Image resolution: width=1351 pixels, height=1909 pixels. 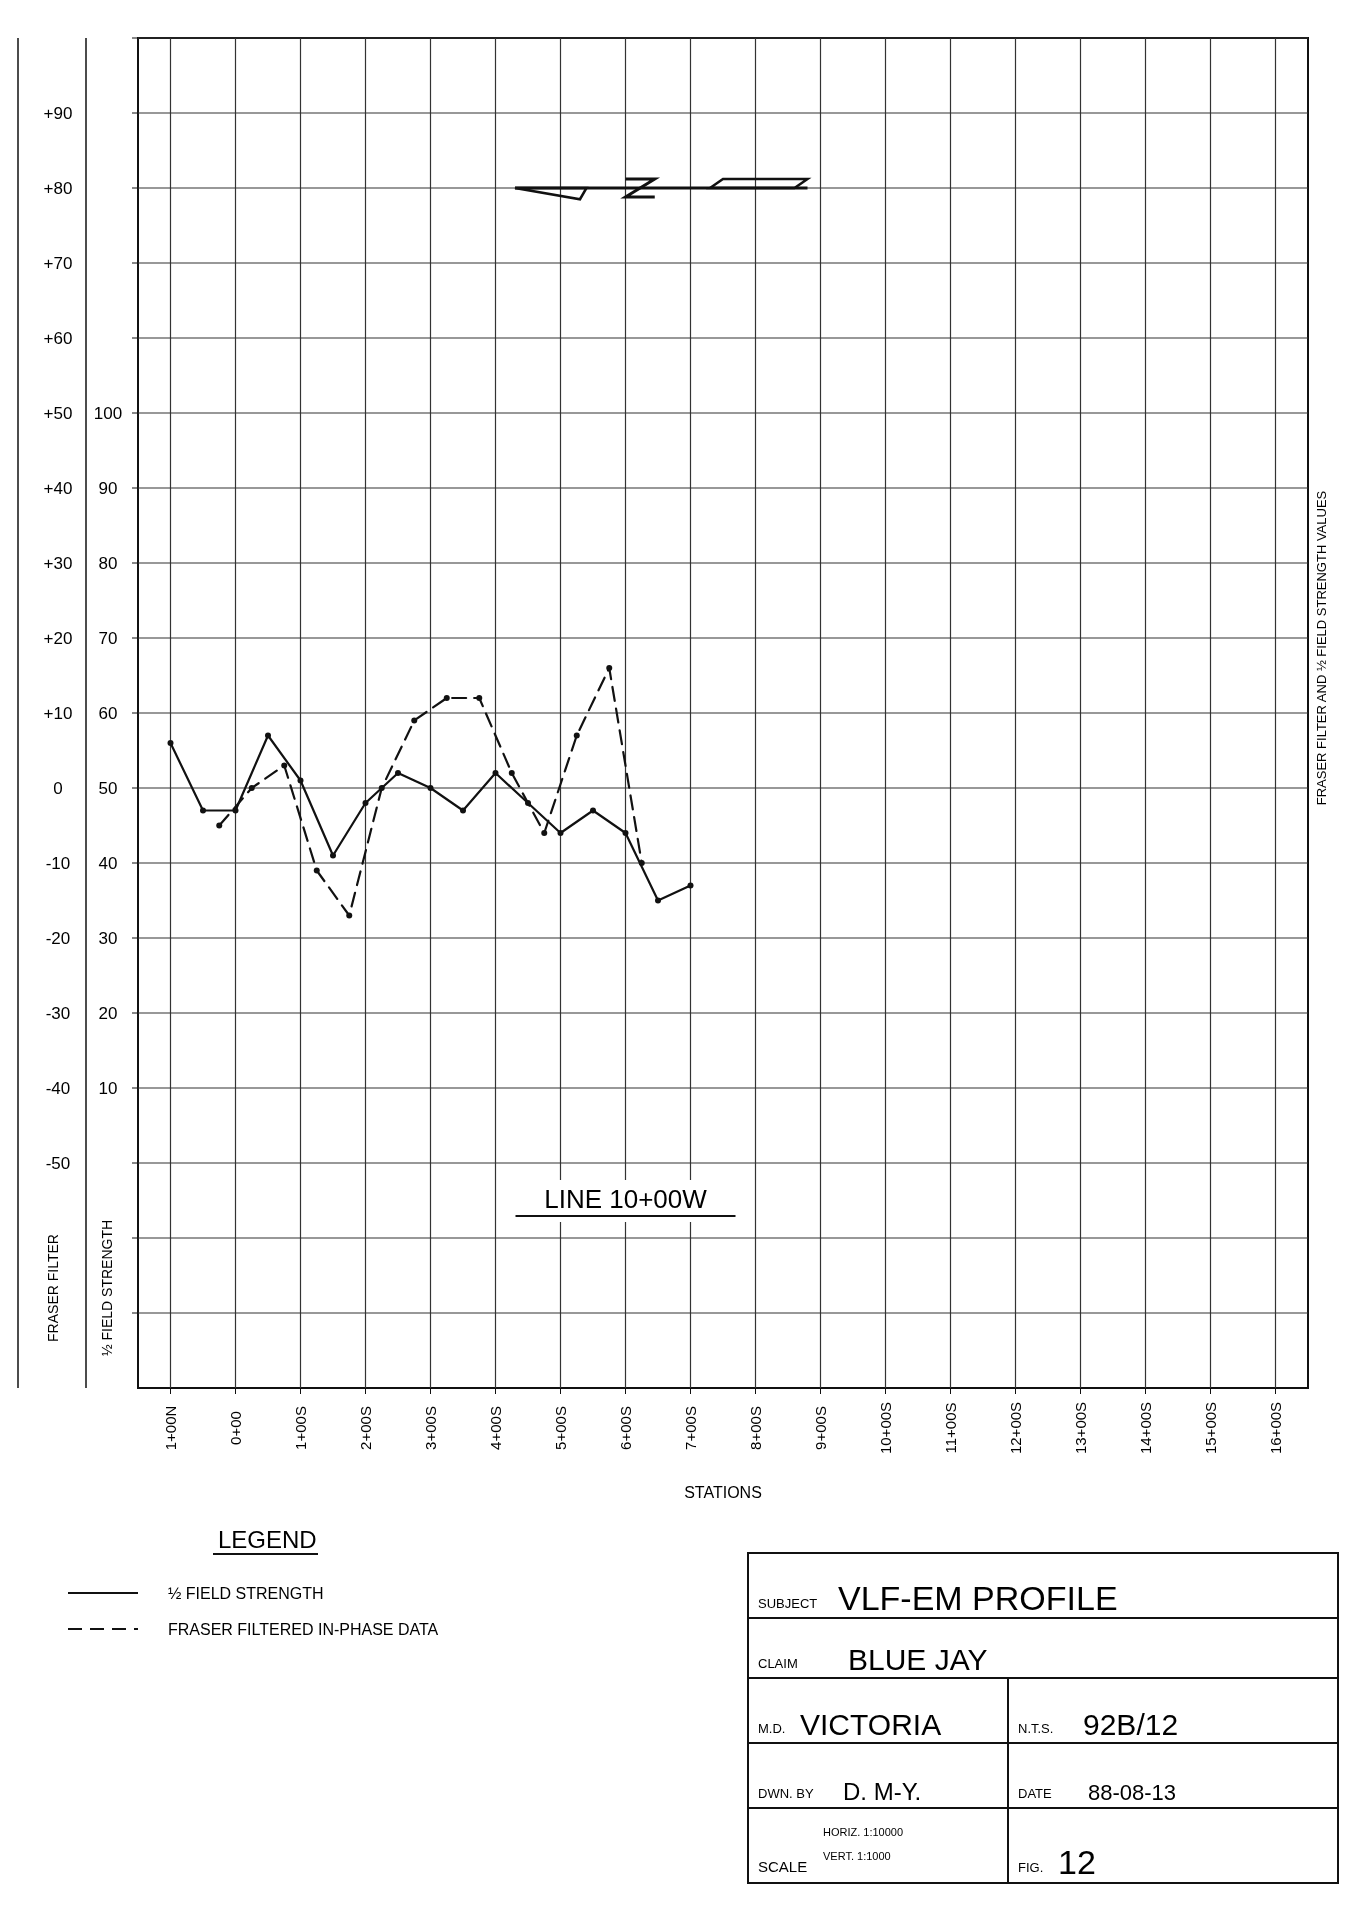 What do you see at coordinates (1015, 1428) in the screenshot?
I see `x-tick-label: 12+00S` at bounding box center [1015, 1428].